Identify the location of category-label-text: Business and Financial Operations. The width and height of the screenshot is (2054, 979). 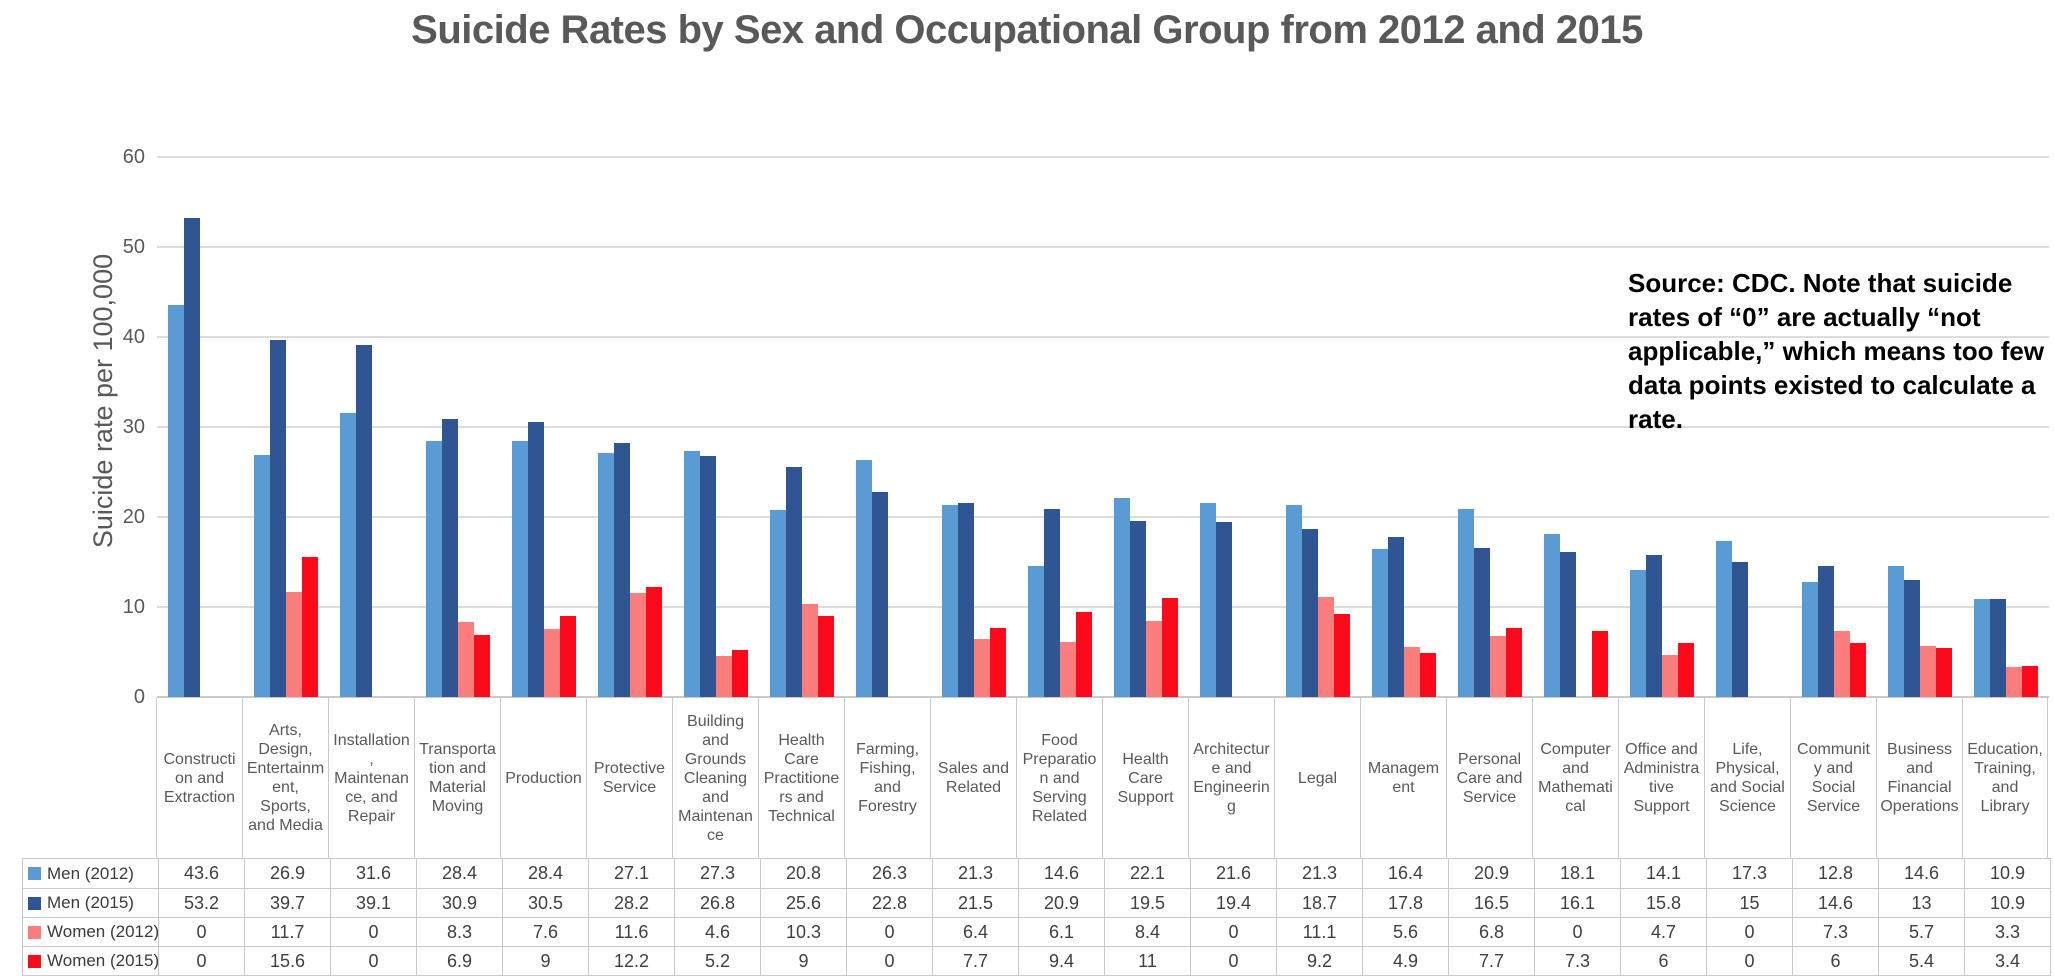
(1919, 778).